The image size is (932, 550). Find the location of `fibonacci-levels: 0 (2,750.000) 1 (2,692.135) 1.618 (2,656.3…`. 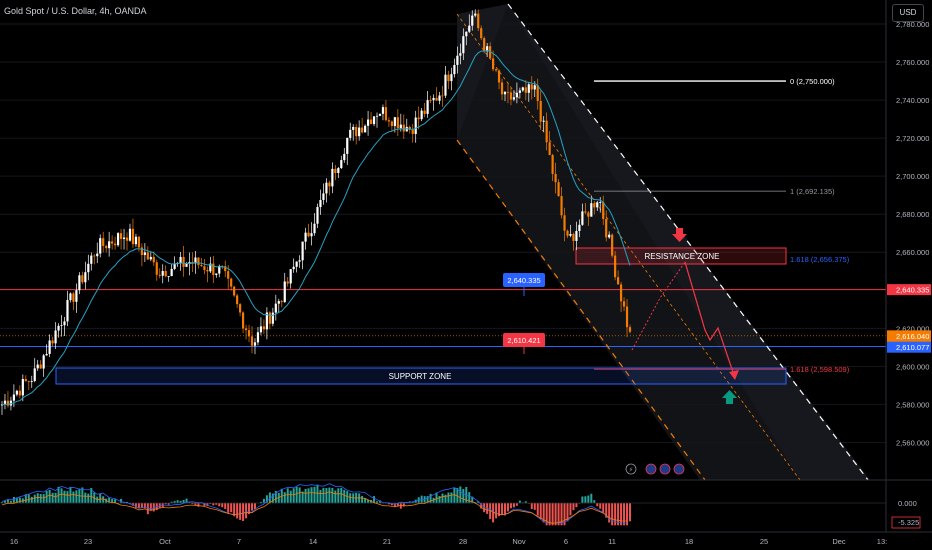

fibonacci-levels: 0 (2,750.000) 1 (2,692.135) 1.618 (2,656.3… is located at coordinates (722, 225).